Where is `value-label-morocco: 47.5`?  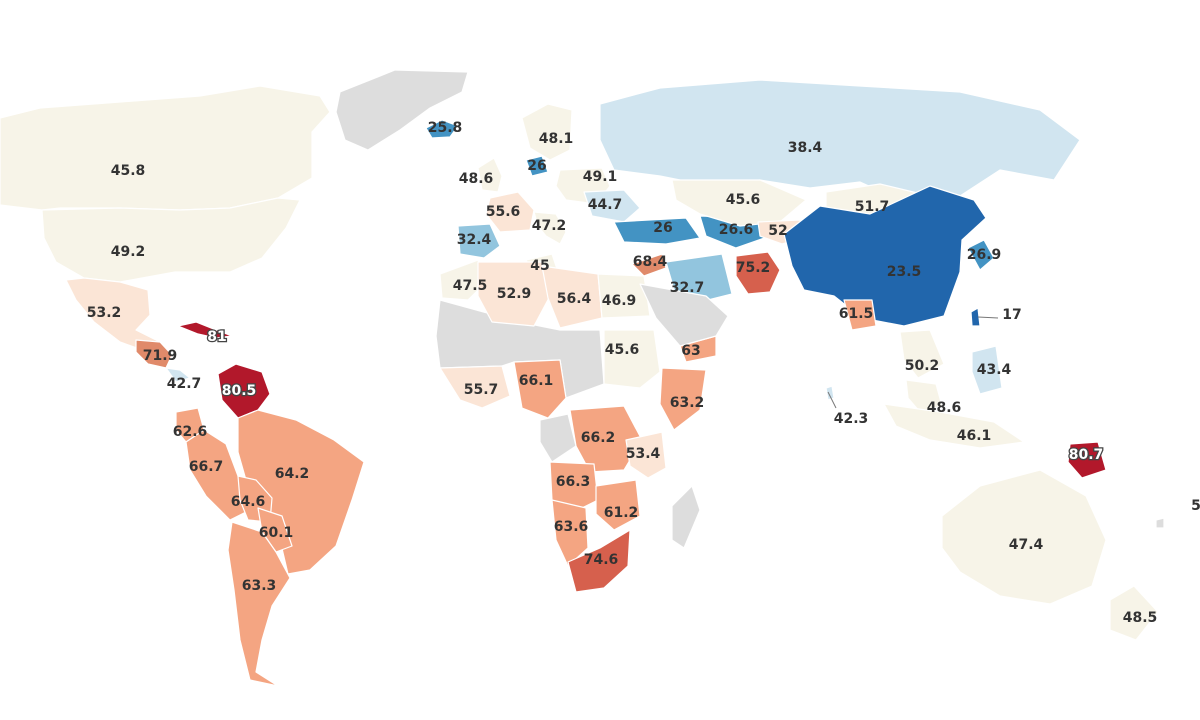
value-label-morocco: 47.5 is located at coordinates (470, 286).